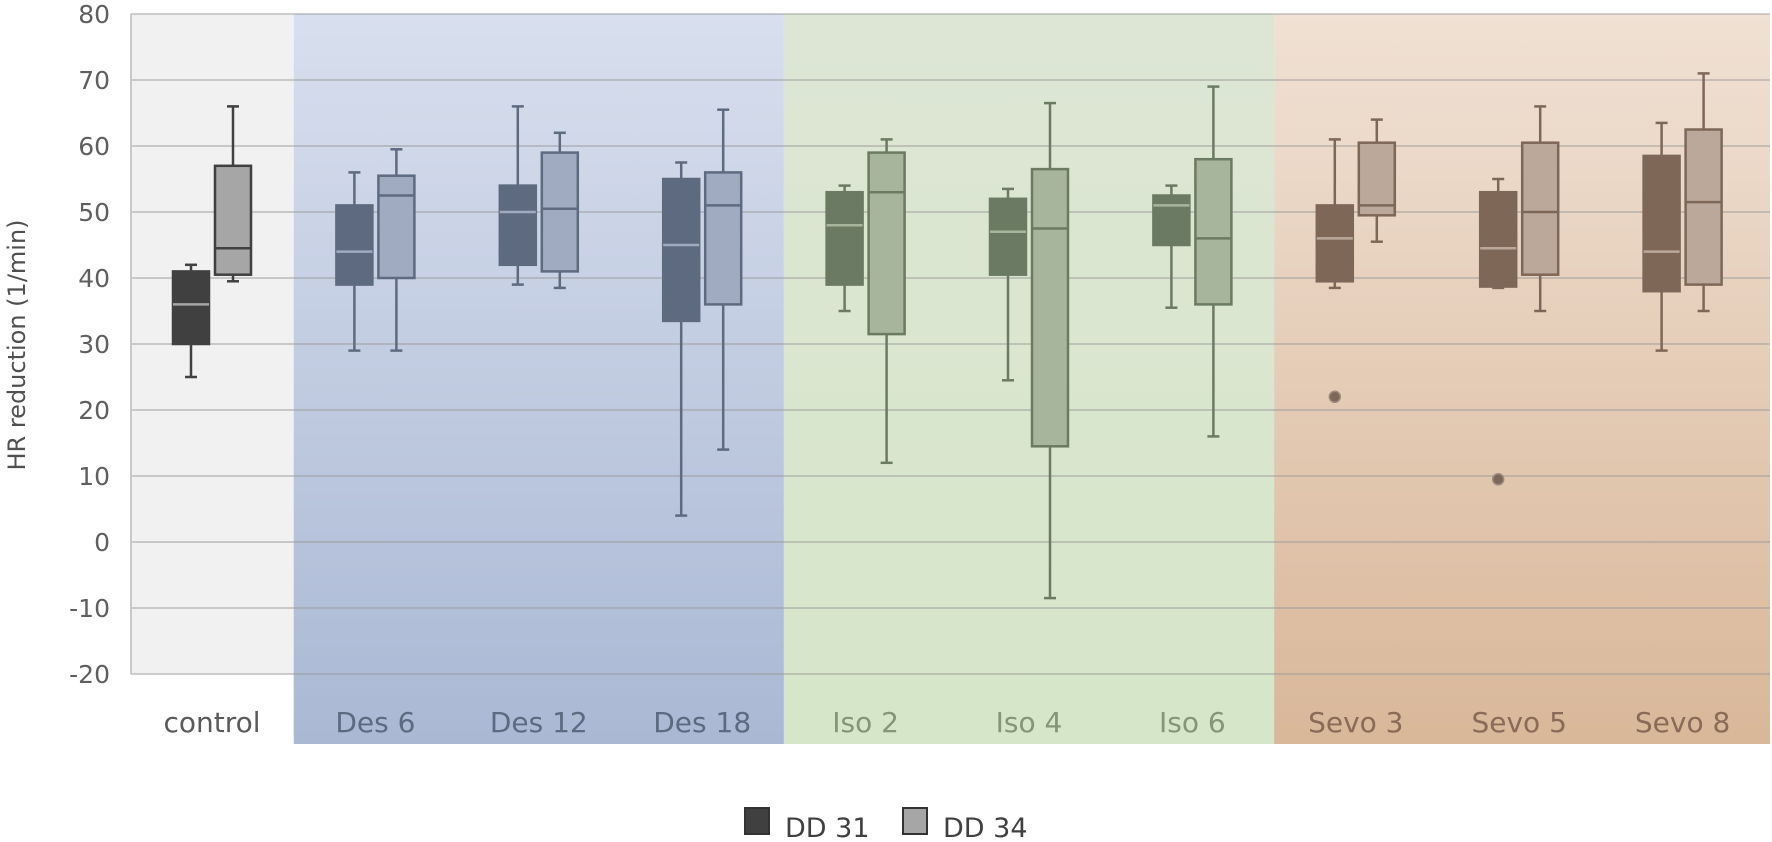 The width and height of the screenshot is (1772, 842). Describe the element at coordinates (94, 410) in the screenshot. I see `y-tick-label: 20` at that location.